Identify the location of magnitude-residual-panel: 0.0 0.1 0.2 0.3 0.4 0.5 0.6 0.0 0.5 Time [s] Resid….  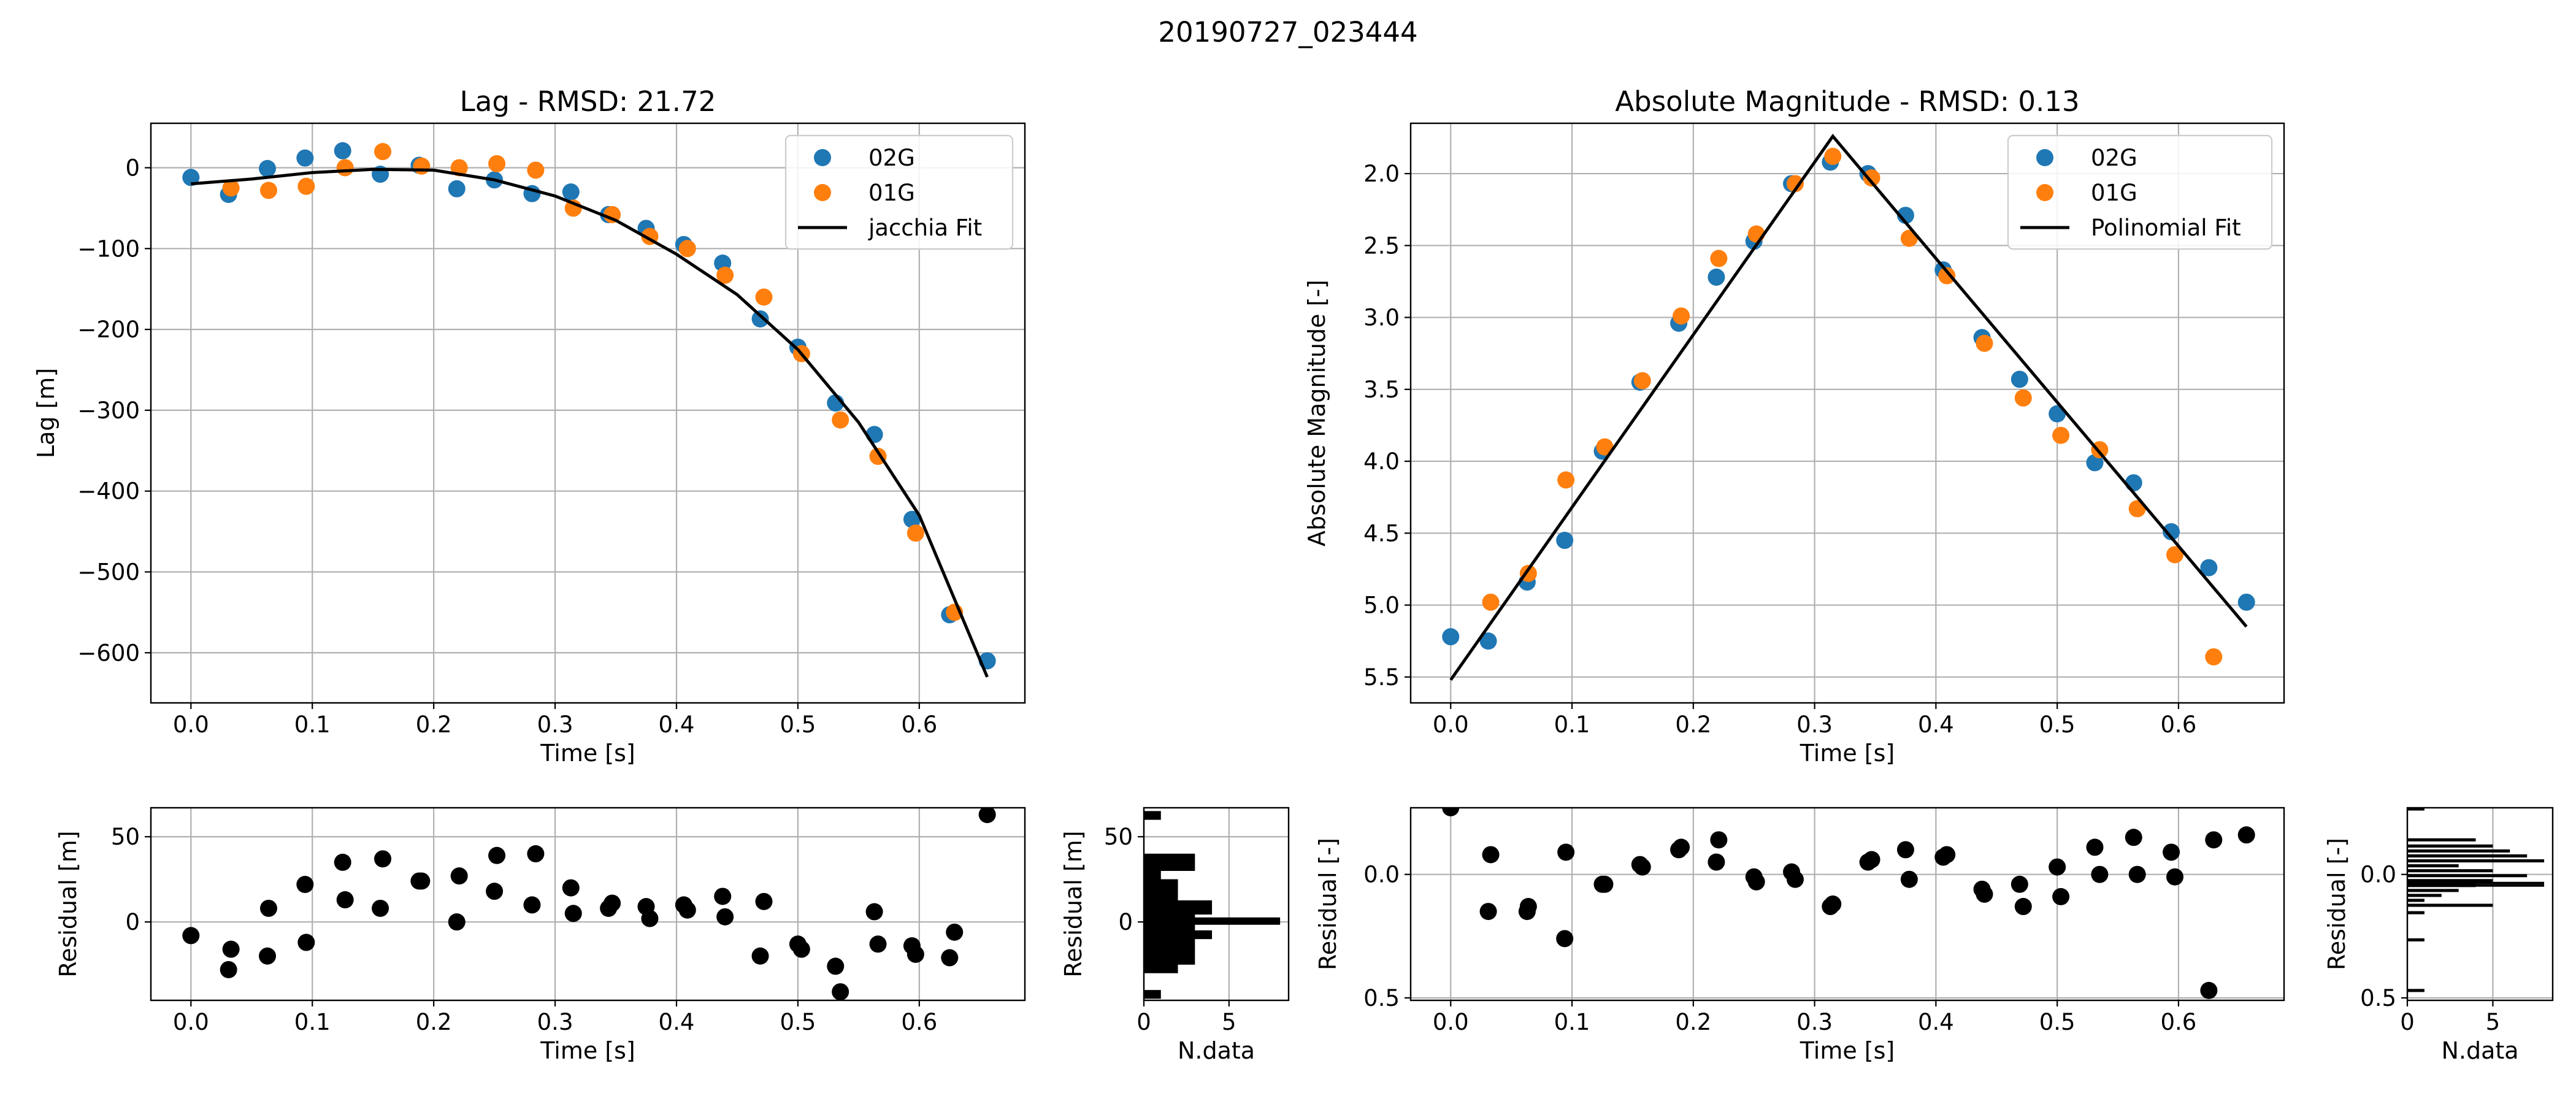
(1799, 935).